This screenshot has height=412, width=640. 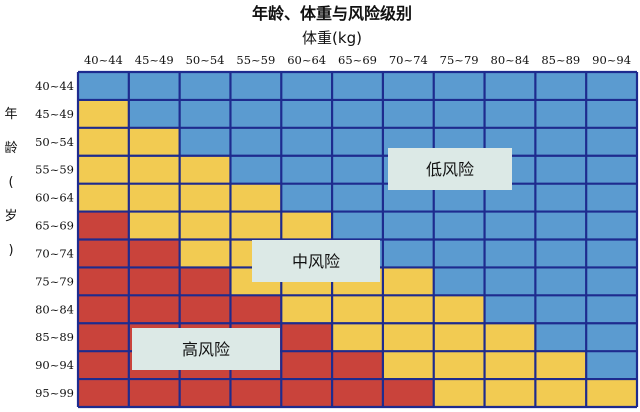 What do you see at coordinates (154, 60) in the screenshot?
I see `x-tick-label: 45~49` at bounding box center [154, 60].